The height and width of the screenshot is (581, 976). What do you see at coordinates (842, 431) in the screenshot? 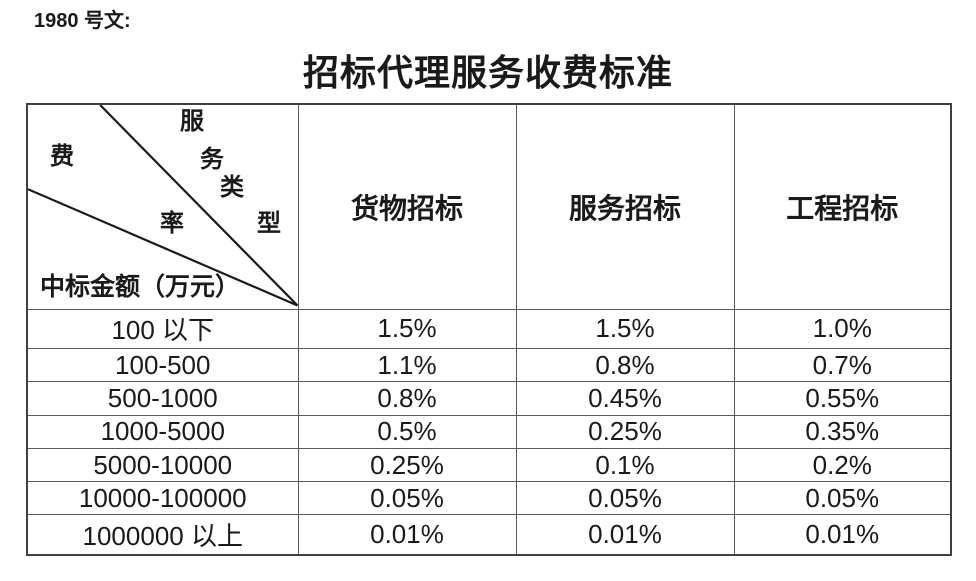
I see `fee-rate-cell: 0.35%` at bounding box center [842, 431].